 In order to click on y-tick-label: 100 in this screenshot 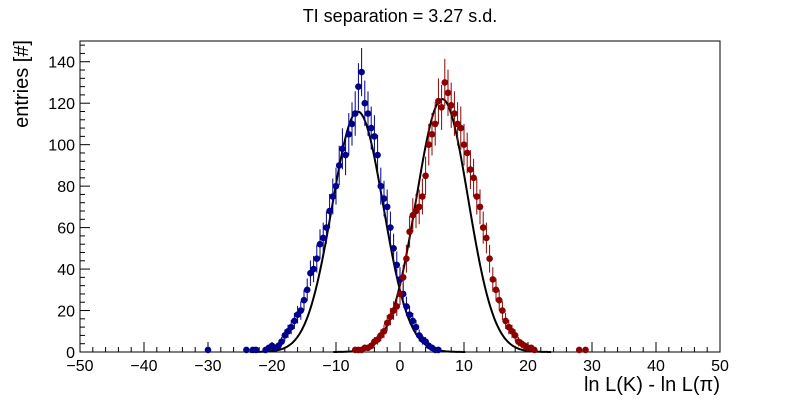, I will do `click(61, 146)`.